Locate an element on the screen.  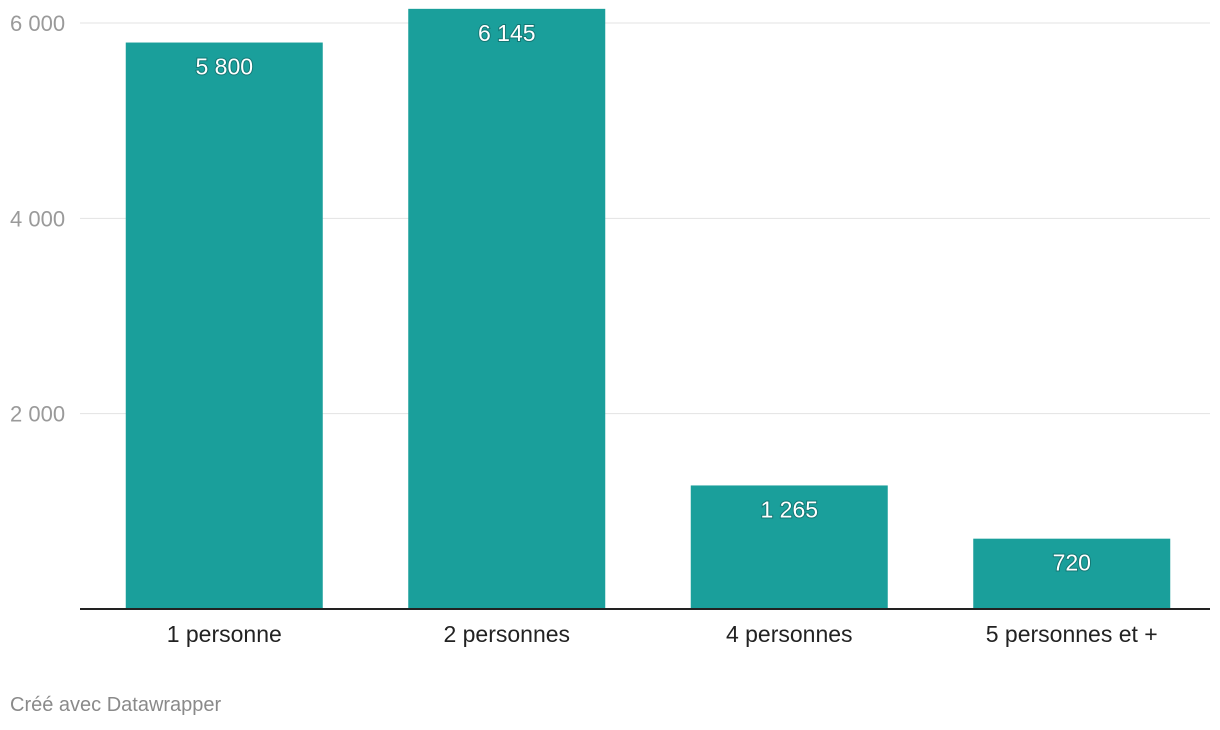
bar-value-label: 1 265 is located at coordinates (789, 509).